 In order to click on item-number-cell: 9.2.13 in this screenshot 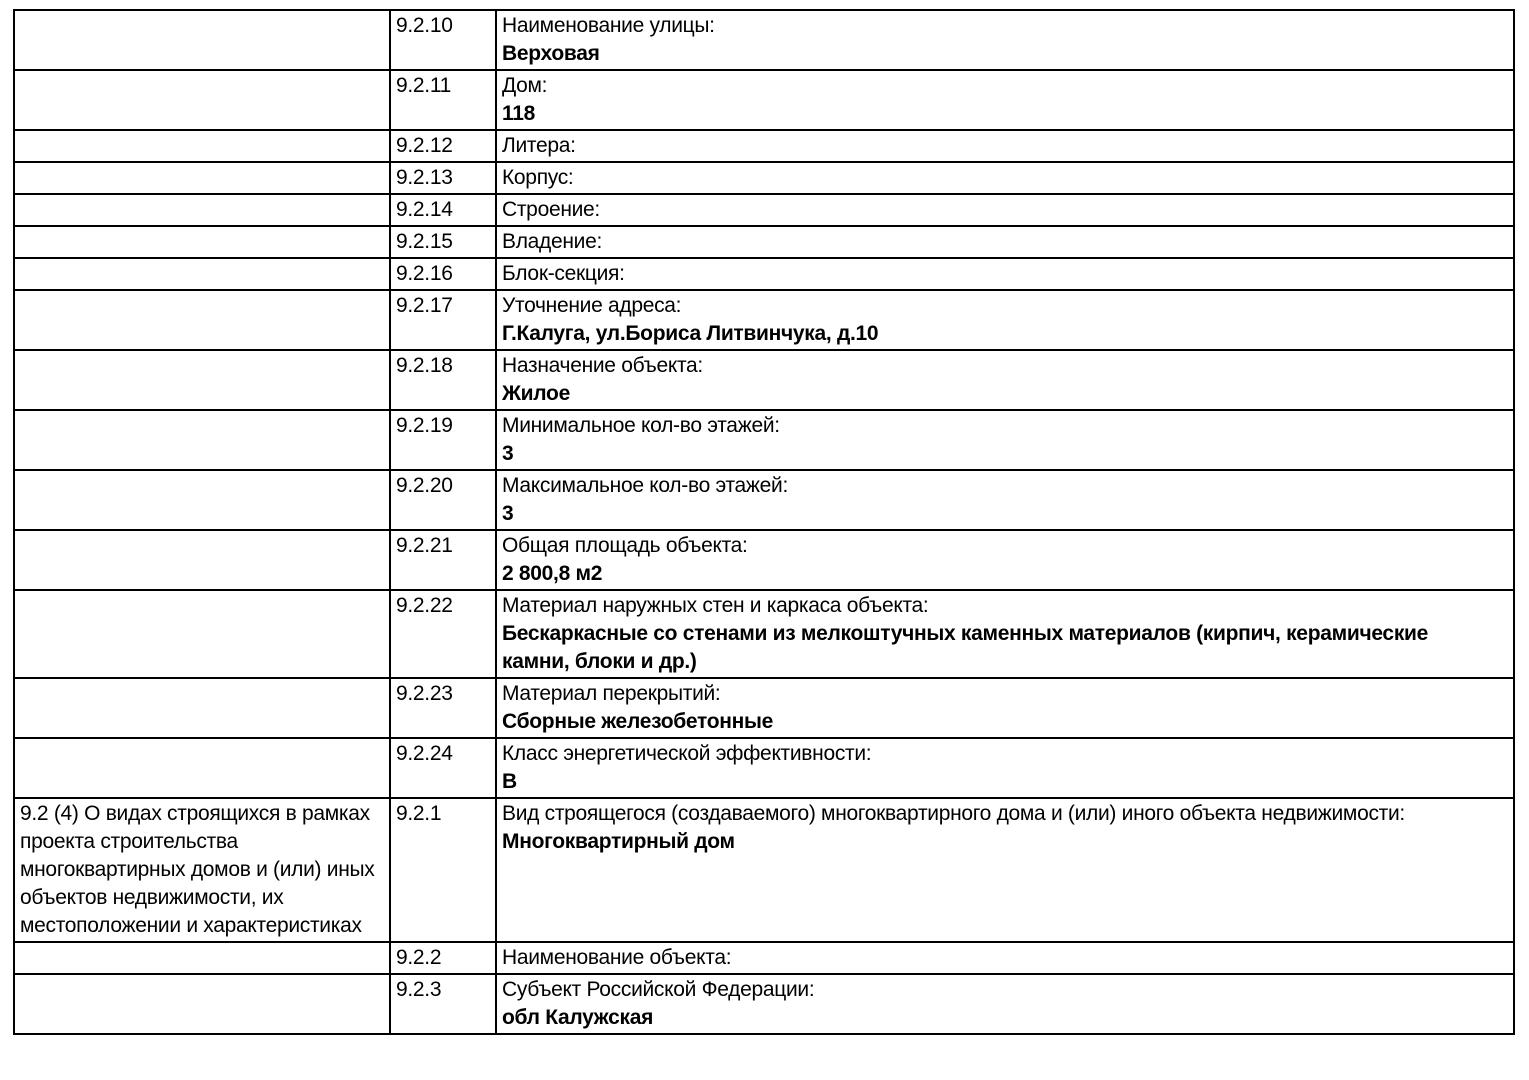, I will do `click(443, 178)`.